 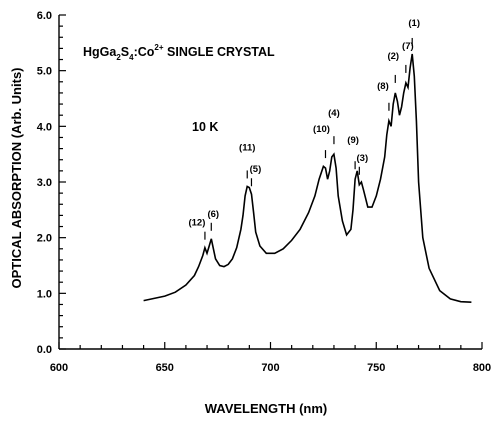 What do you see at coordinates (44, 72) in the screenshot?
I see `y-tick-label: 5.0` at bounding box center [44, 72].